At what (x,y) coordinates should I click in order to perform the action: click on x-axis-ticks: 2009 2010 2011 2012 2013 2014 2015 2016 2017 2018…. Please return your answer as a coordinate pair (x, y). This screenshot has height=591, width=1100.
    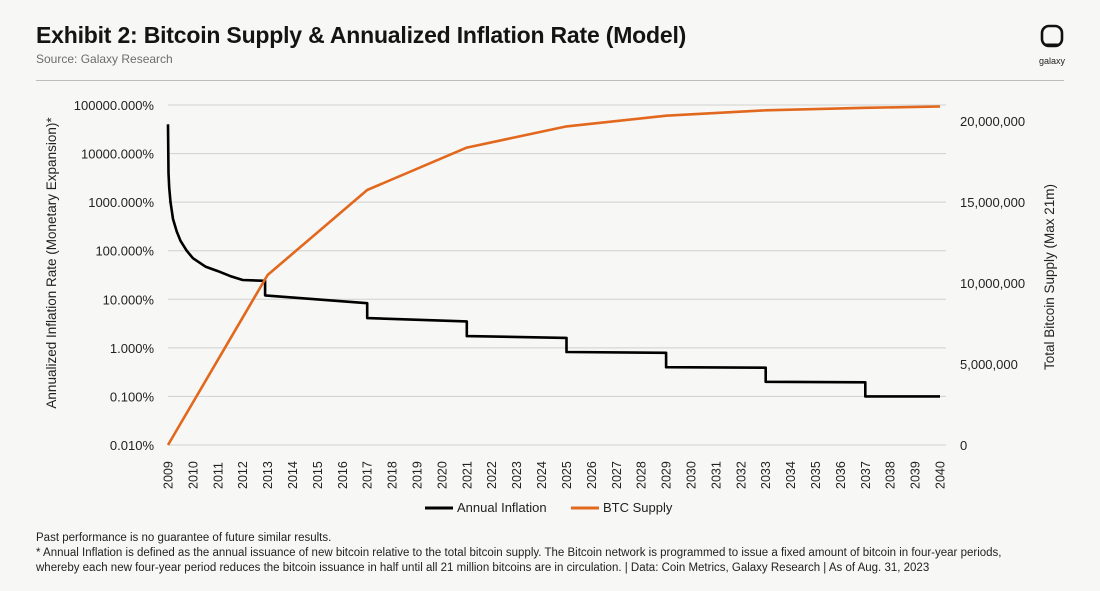
    Looking at the image, I should click on (555, 475).